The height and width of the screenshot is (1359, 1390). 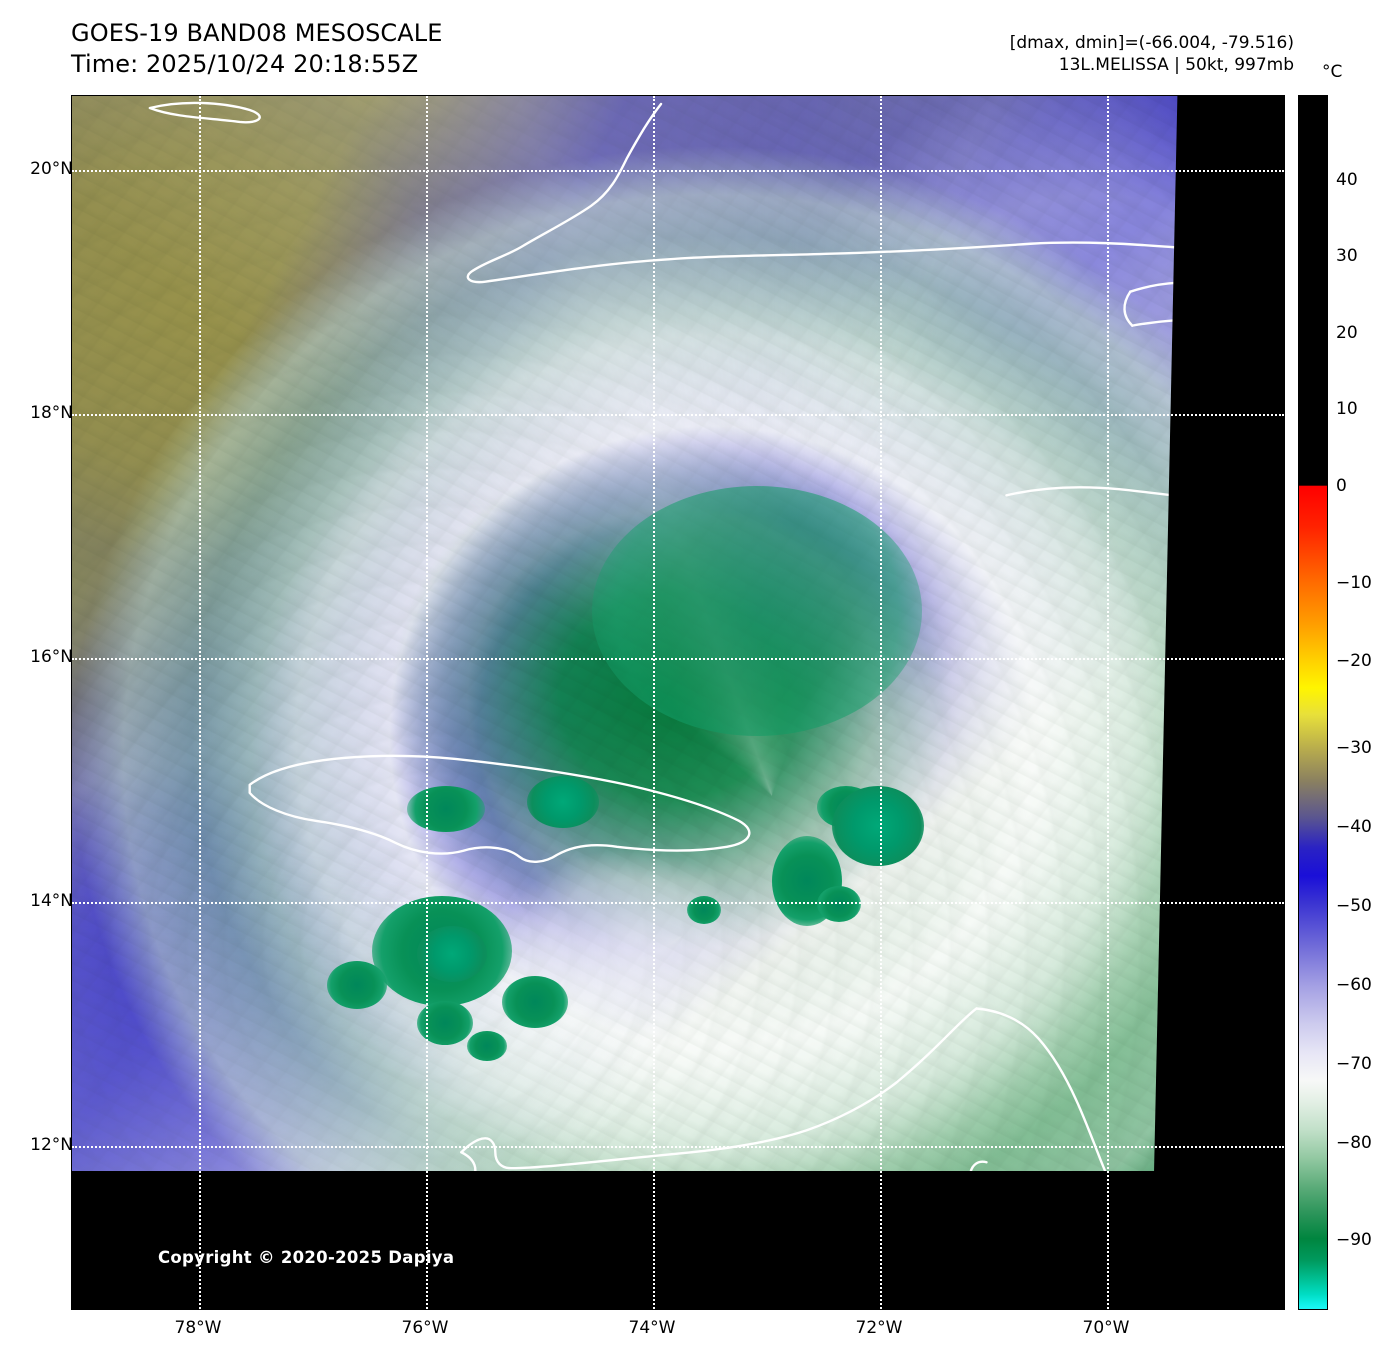 I want to click on lon-tick-76w: 76°W, so click(x=425, y=1328).